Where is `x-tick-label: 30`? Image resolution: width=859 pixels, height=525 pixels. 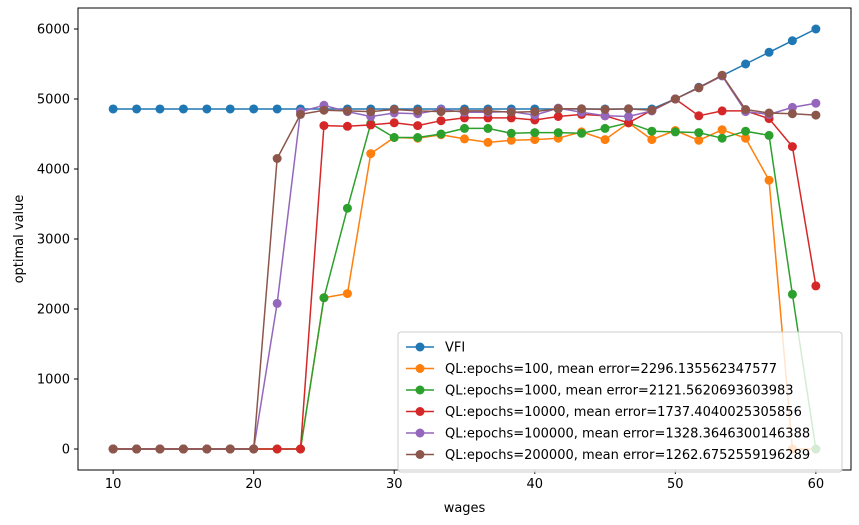 x-tick-label: 30 is located at coordinates (394, 484).